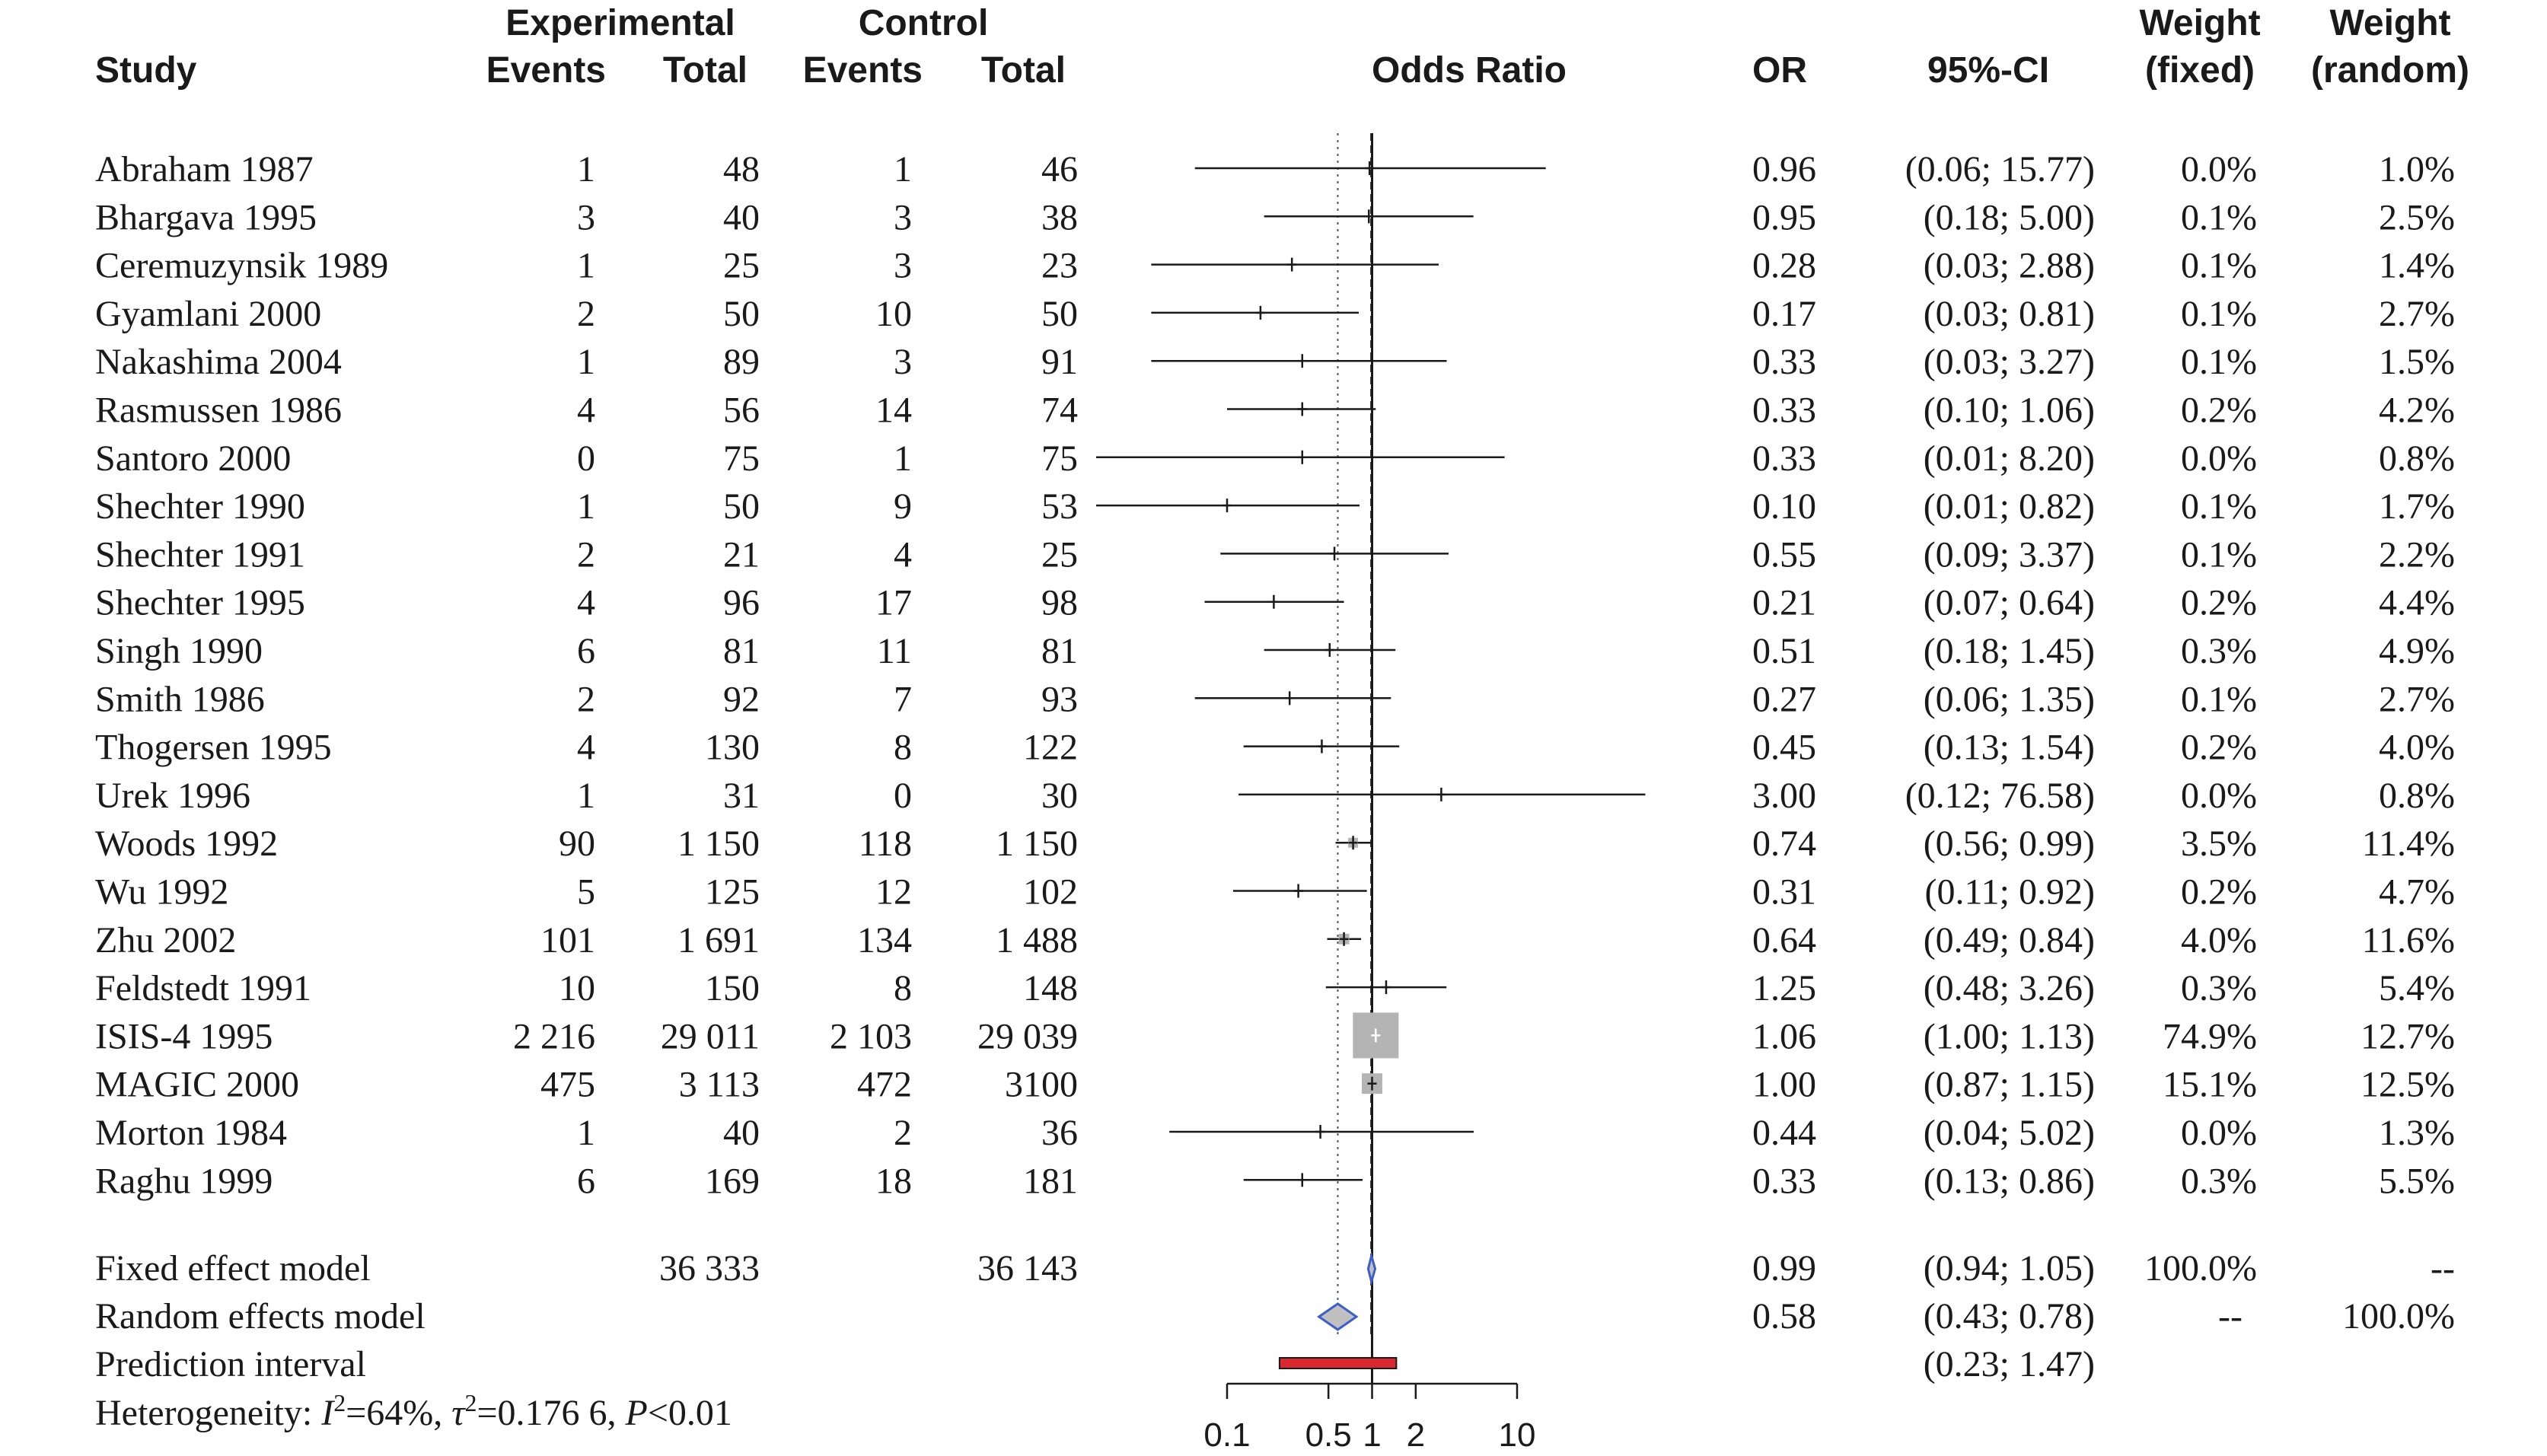 The width and height of the screenshot is (2547, 1456). I want to click on ctrl-total: 122, so click(1050, 748).